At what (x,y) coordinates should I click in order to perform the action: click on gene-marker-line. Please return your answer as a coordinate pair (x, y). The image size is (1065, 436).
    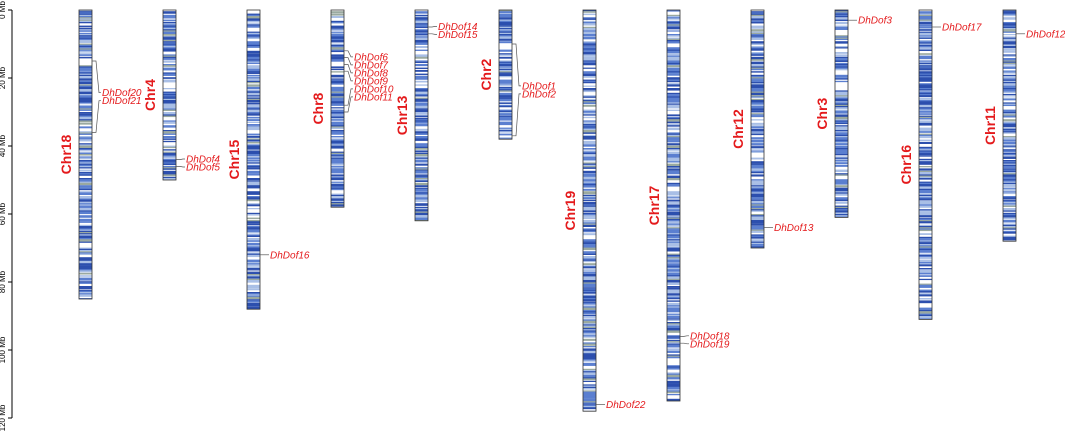
    Looking at the image, I should click on (684, 343).